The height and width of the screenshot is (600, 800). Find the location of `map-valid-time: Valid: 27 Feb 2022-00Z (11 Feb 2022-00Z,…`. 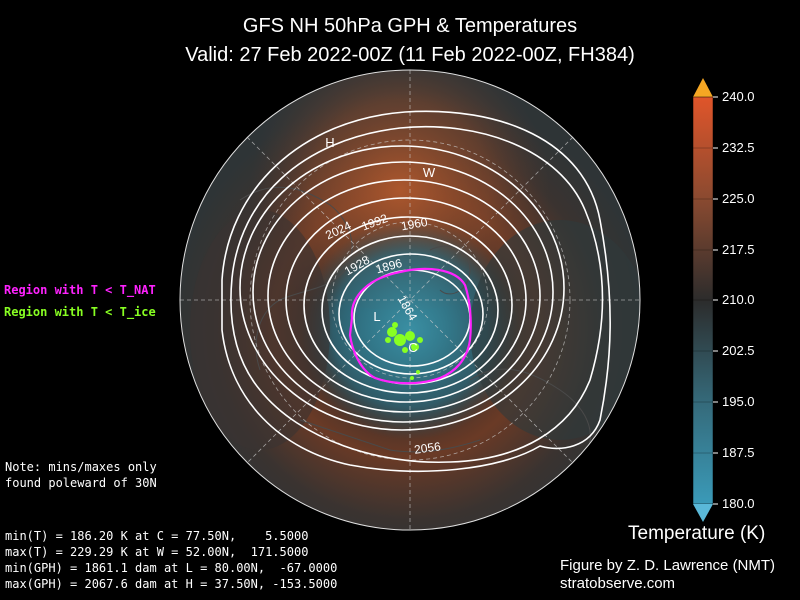

map-valid-time: Valid: 27 Feb 2022-00Z (11 Feb 2022-00Z,… is located at coordinates (410, 55).